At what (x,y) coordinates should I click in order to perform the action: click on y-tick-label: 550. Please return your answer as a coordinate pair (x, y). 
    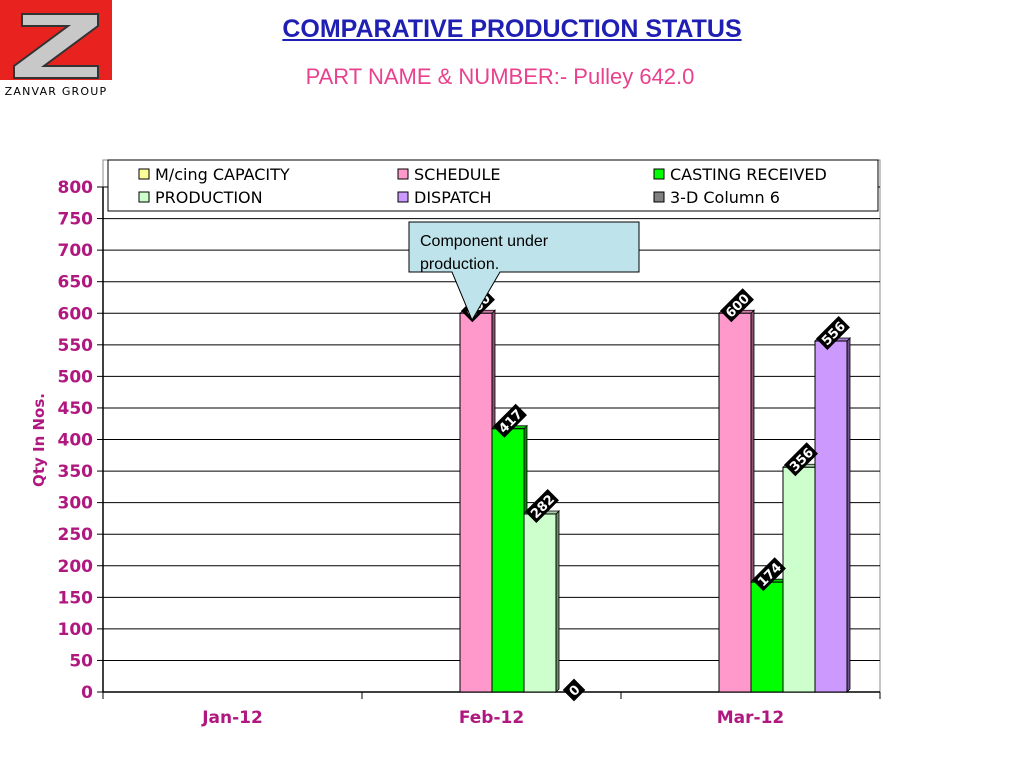
    Looking at the image, I should click on (76, 346).